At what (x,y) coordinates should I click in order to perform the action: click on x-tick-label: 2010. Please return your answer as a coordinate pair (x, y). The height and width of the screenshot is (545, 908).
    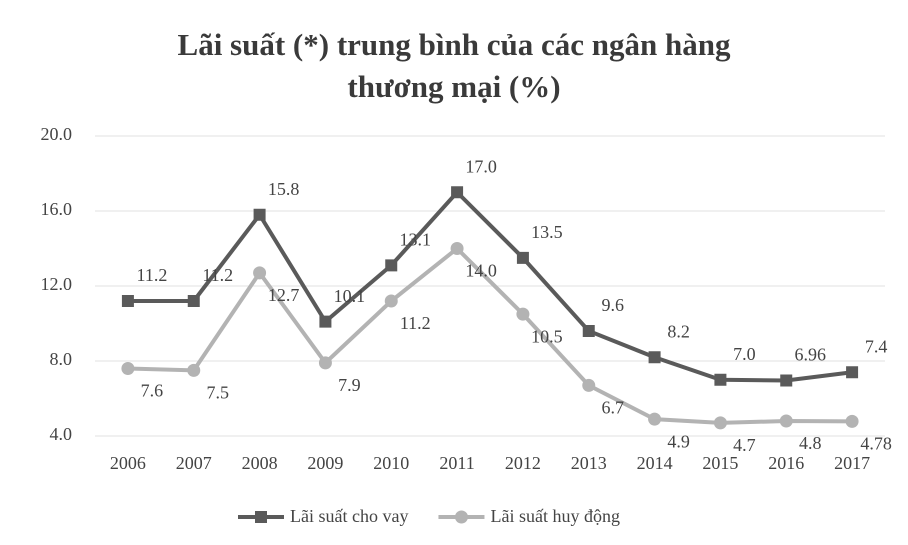
    Looking at the image, I should click on (391, 463).